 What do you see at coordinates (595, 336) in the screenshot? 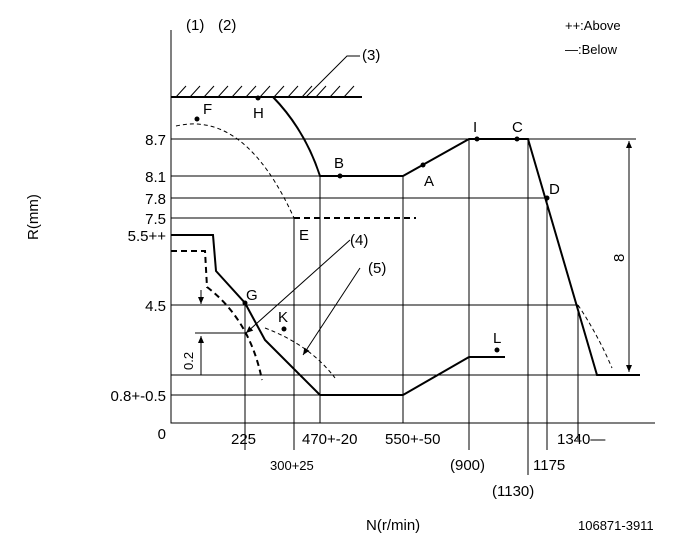
I see `curve-right` at bounding box center [595, 336].